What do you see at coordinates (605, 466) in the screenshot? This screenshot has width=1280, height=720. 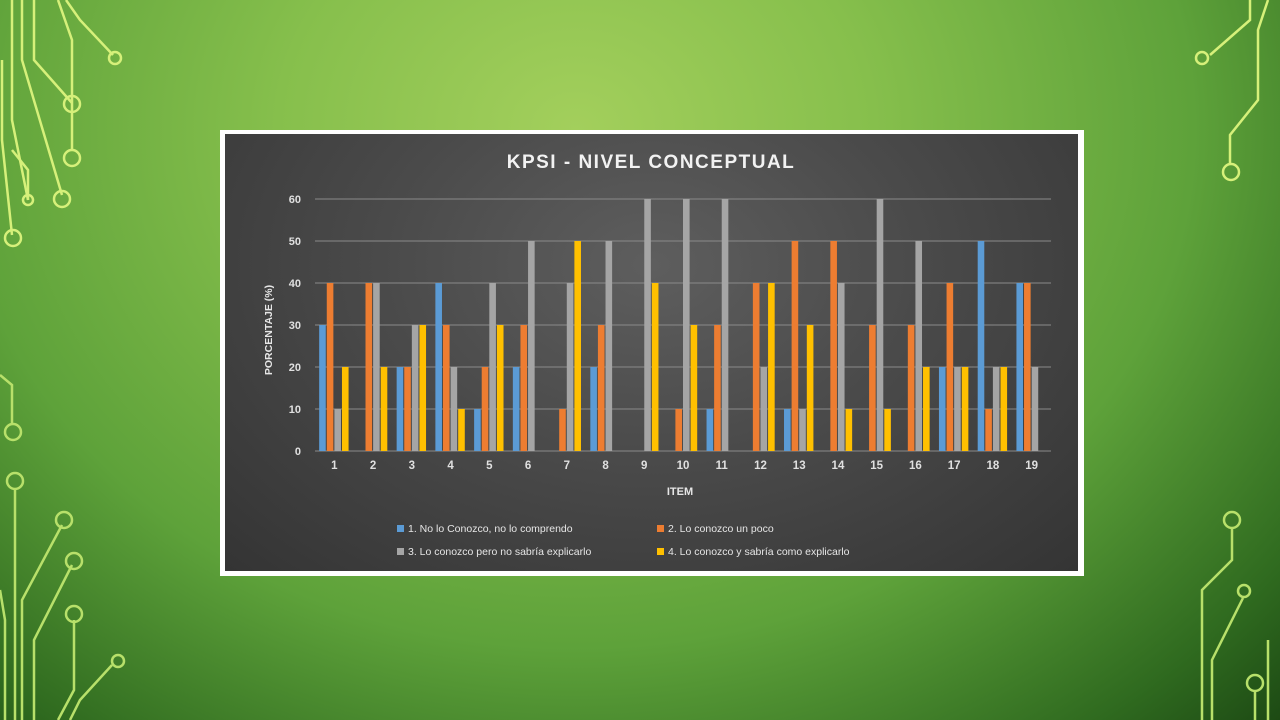 I see `x-tick-label: 8` at bounding box center [605, 466].